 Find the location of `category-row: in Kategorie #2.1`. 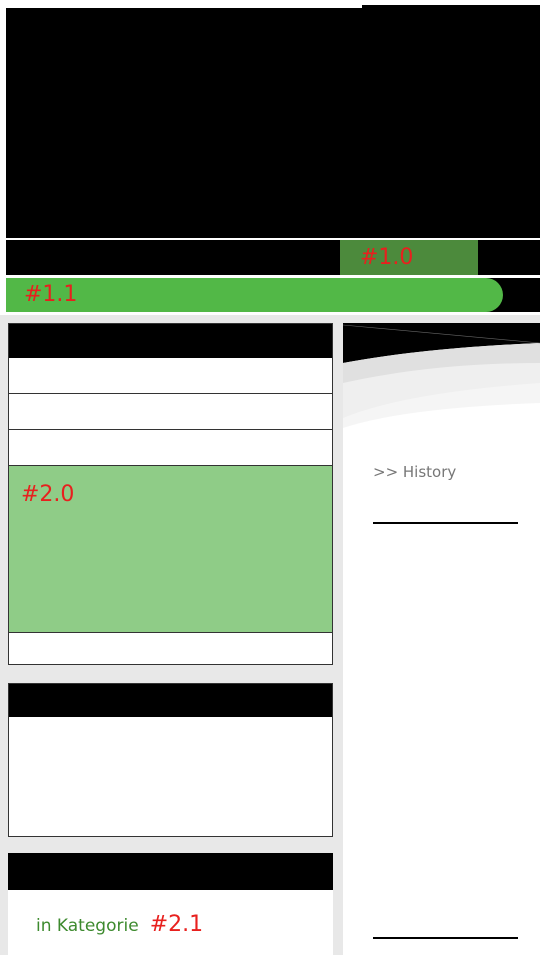

category-row: in Kategorie #2.1 is located at coordinates (170, 913).